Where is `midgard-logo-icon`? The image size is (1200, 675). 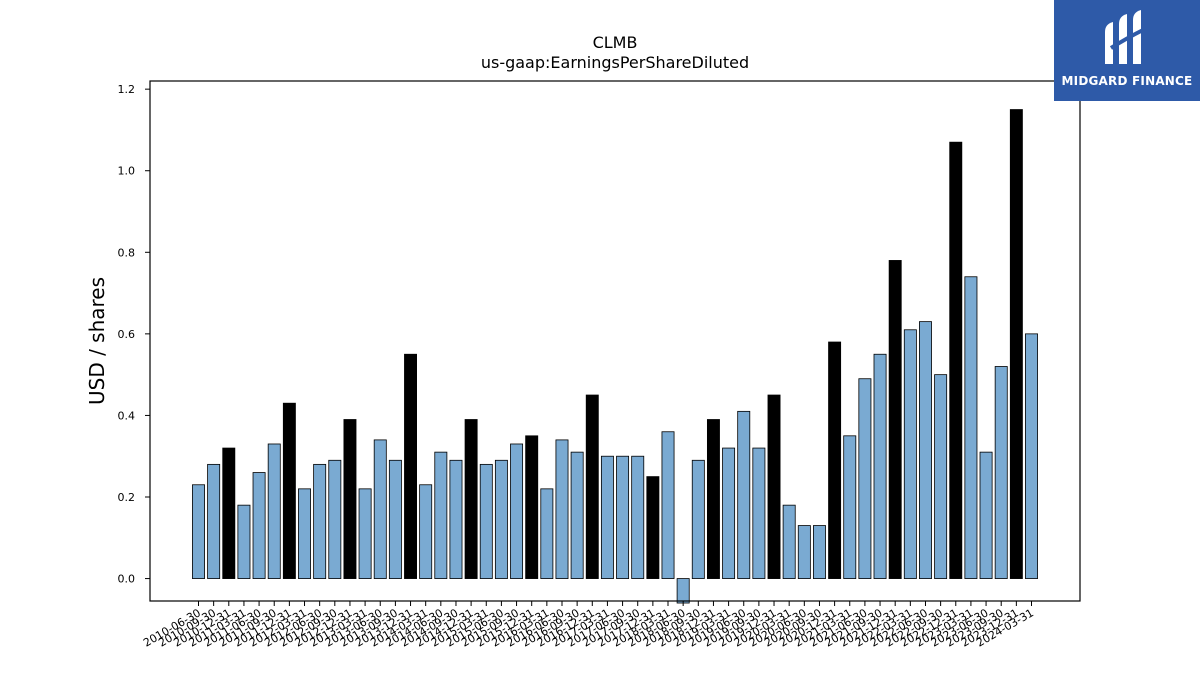
midgard-logo-icon is located at coordinates (1124, 37).